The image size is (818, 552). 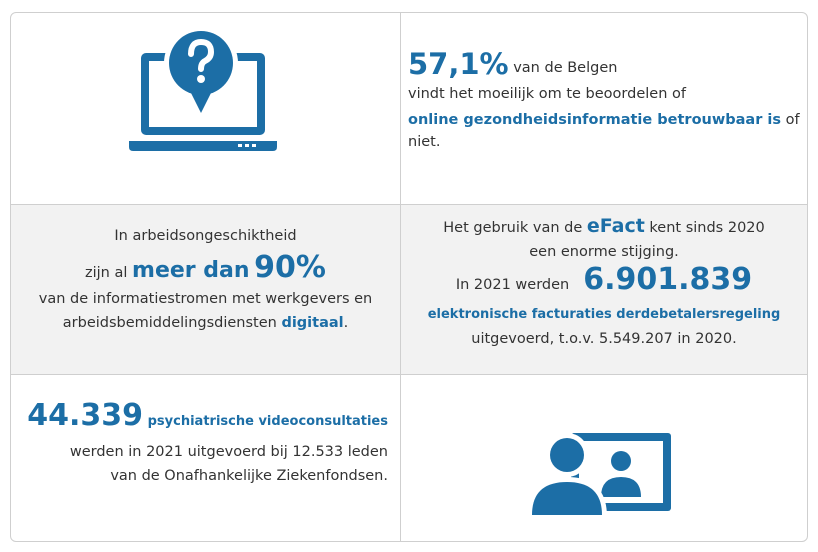 What do you see at coordinates (512, 285) in the screenshot?
I see `efact-line3-pre: In 2021 werden` at bounding box center [512, 285].